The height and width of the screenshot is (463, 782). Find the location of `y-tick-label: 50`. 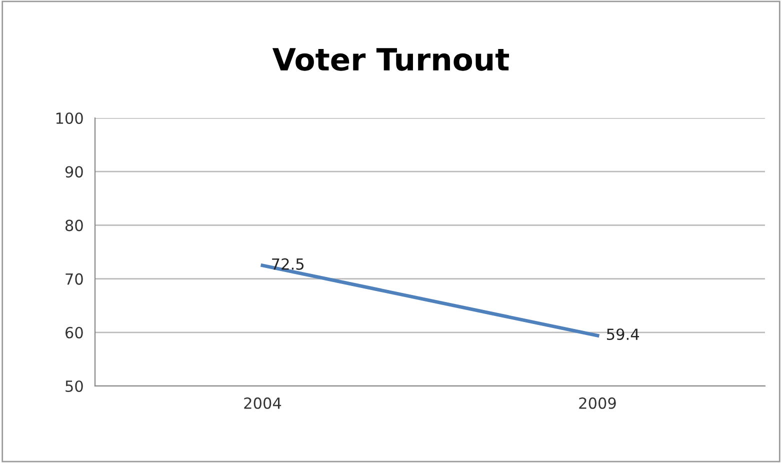

y-tick-label: 50 is located at coordinates (74, 386).